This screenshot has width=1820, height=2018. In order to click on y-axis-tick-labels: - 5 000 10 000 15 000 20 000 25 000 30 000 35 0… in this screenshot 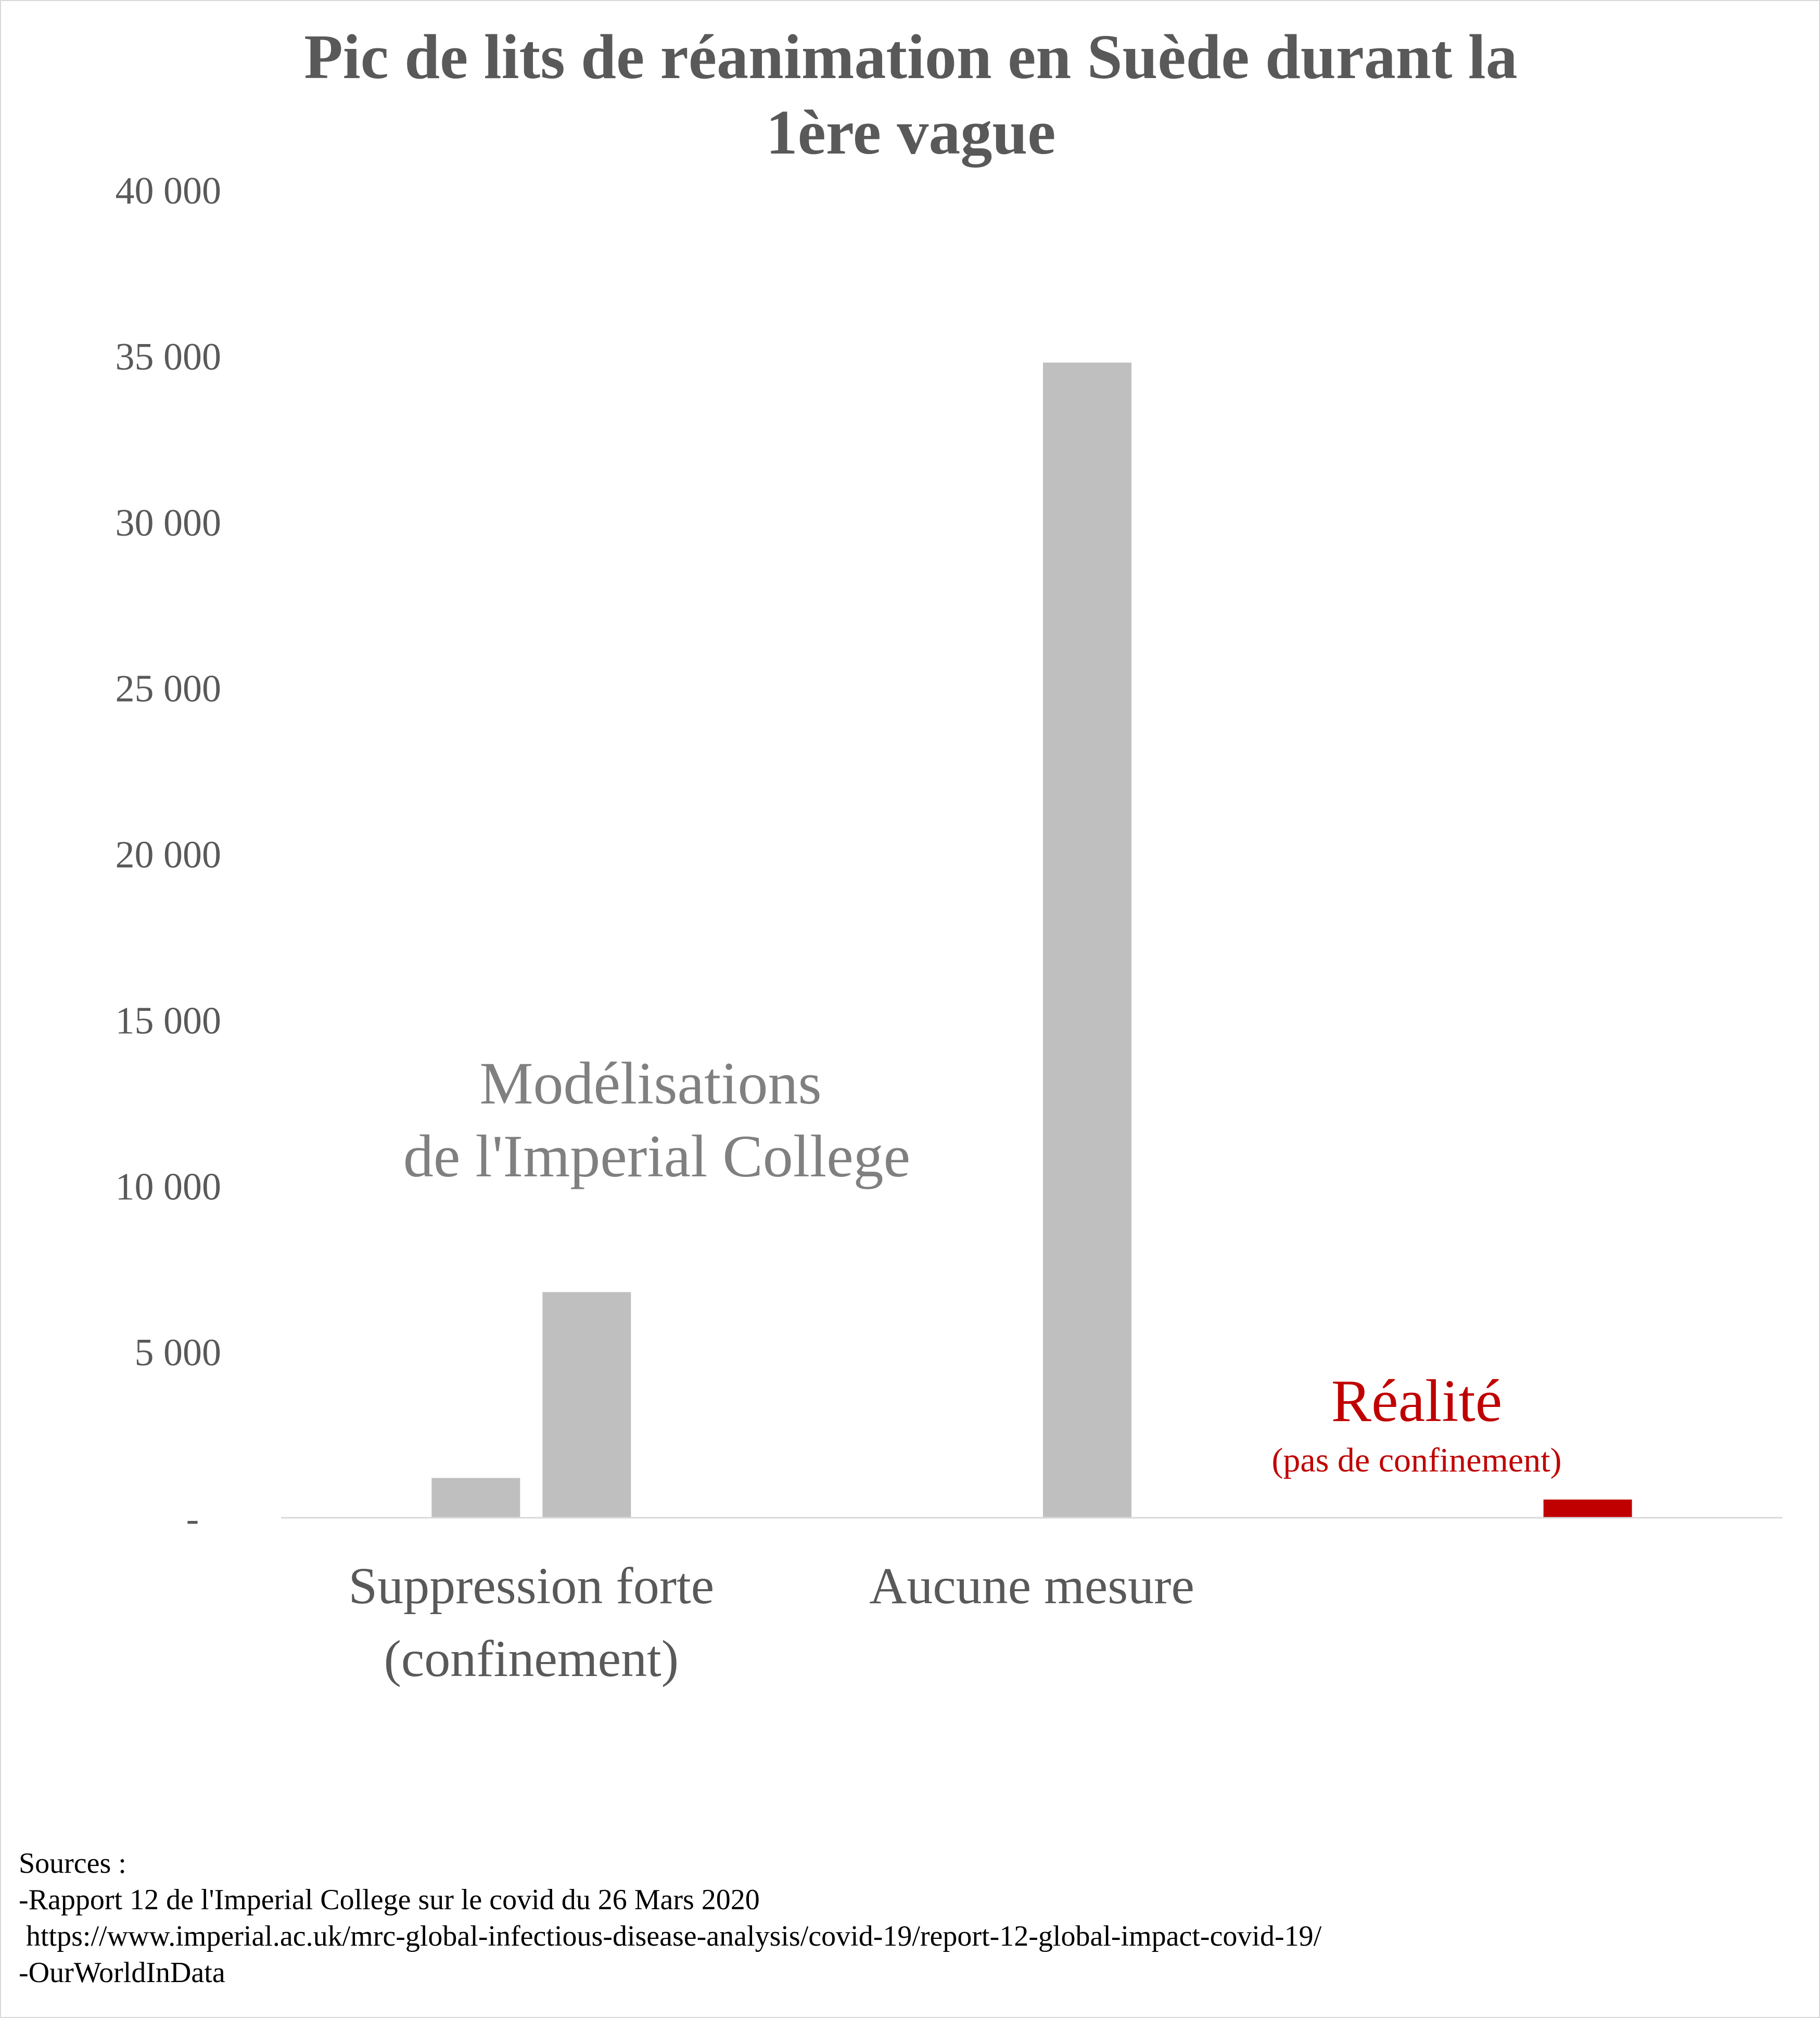, I will do `click(169, 855)`.